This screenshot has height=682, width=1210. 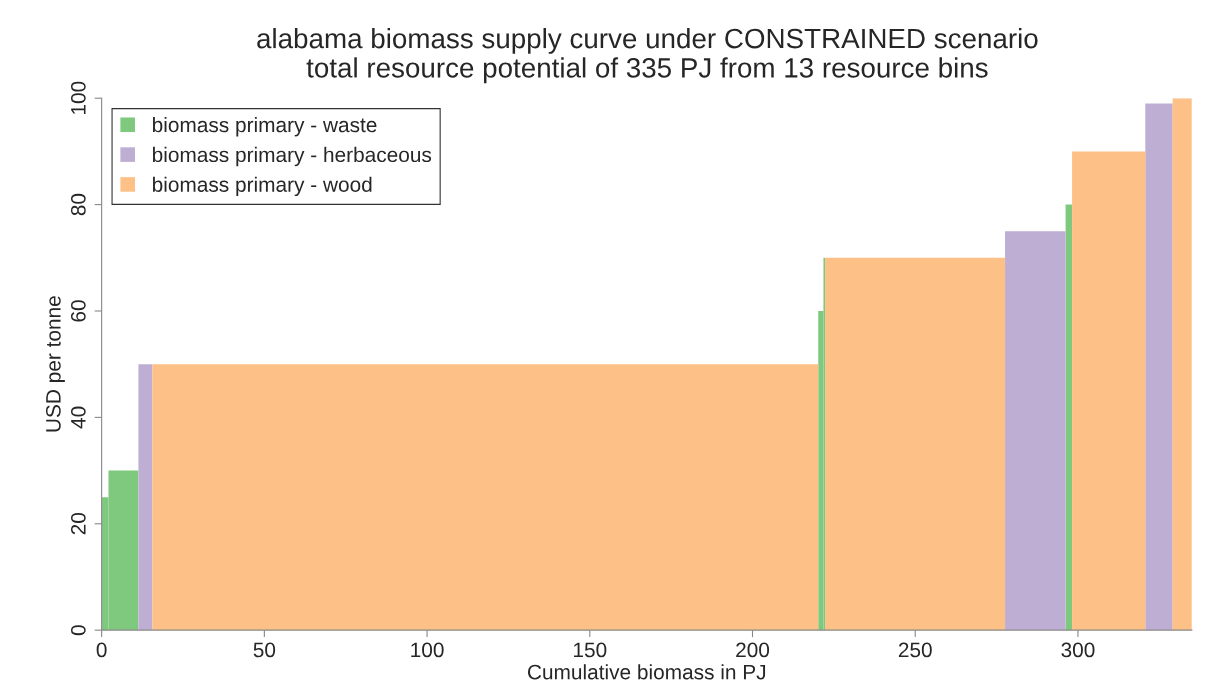 I want to click on chart-subtitle: total resource potential of 335 PJ from 13 resource bins, so click(x=647, y=70).